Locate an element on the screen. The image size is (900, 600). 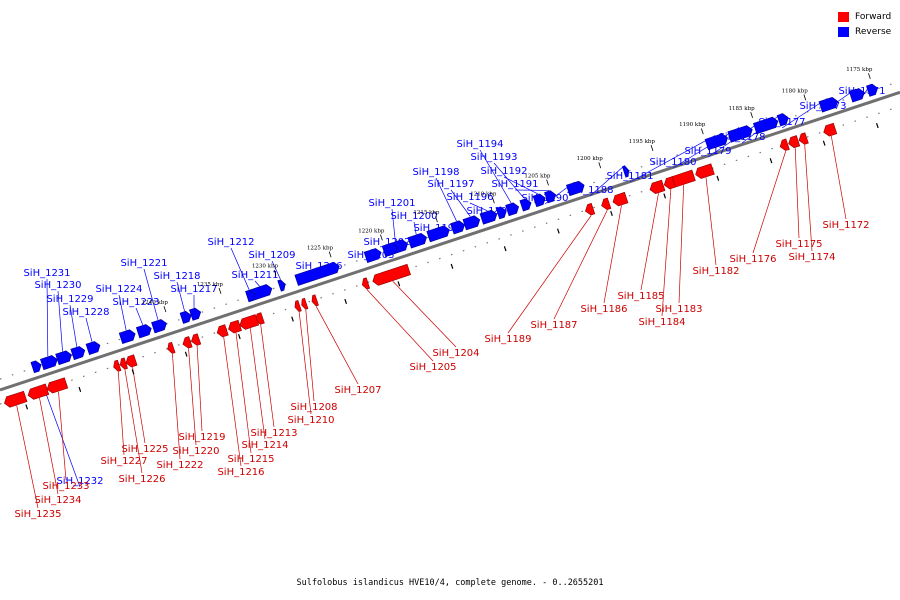
SiH_1230-arrow is located at coordinates (63, 358).